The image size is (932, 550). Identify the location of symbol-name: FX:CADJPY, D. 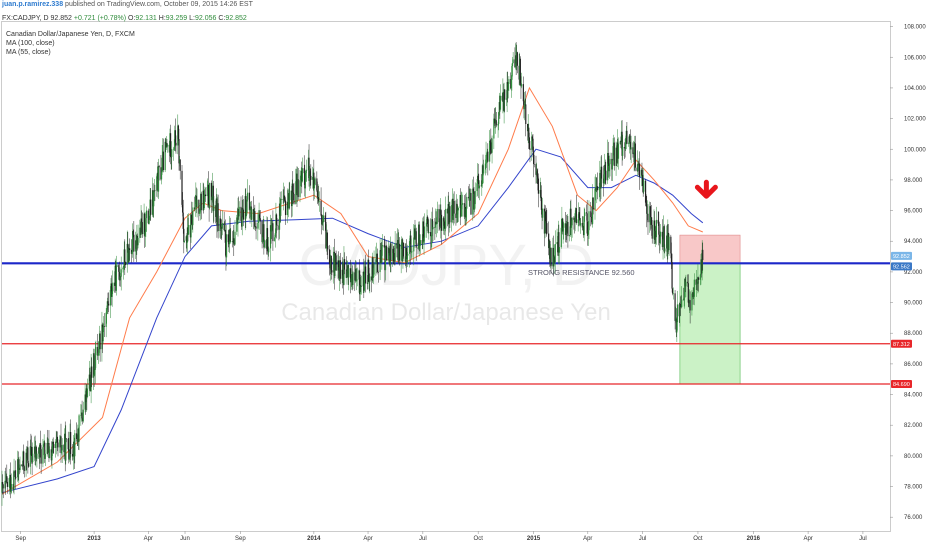
(25, 18).